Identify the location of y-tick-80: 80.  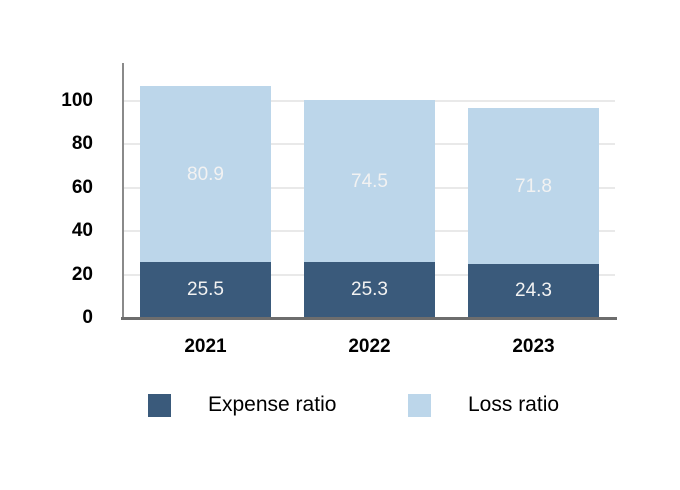
(82, 143).